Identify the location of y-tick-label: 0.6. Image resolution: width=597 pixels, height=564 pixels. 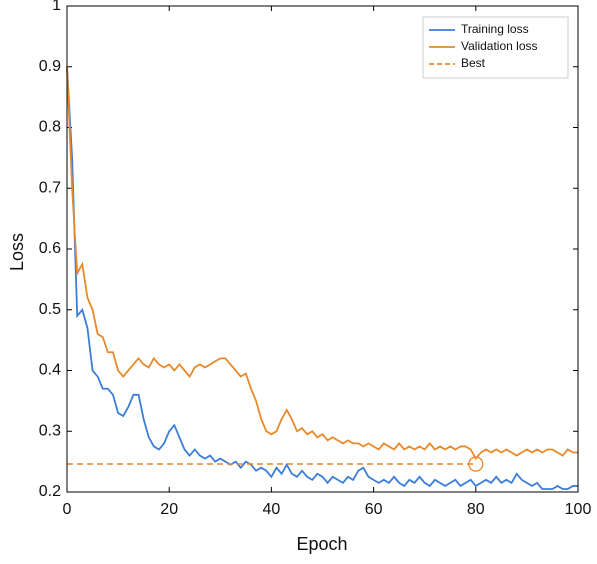
(50, 248).